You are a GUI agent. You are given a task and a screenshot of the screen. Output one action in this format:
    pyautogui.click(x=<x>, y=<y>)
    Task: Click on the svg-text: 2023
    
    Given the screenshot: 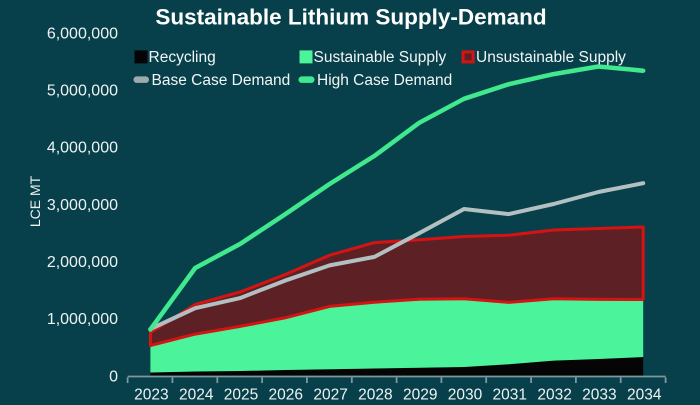 What is the action you would take?
    pyautogui.click(x=151, y=395)
    